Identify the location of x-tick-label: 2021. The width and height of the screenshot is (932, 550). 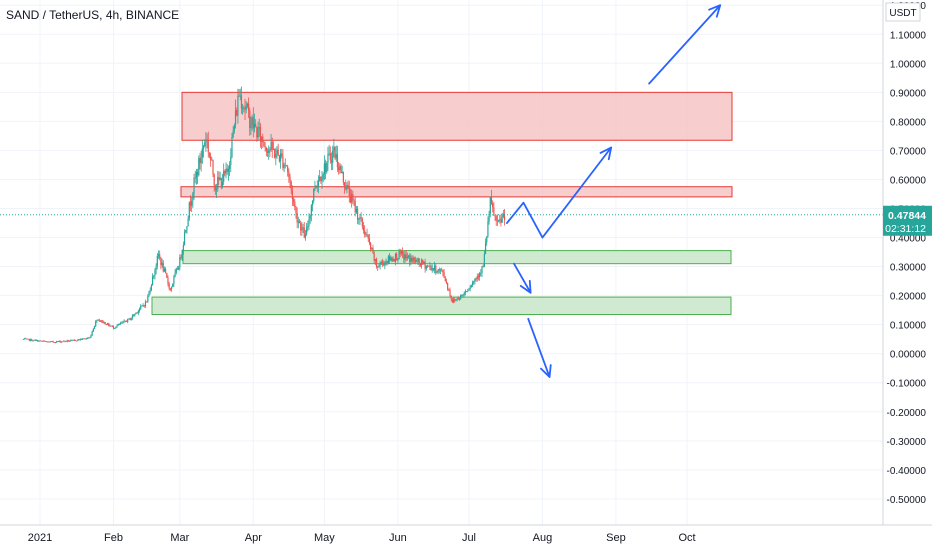
(40, 538).